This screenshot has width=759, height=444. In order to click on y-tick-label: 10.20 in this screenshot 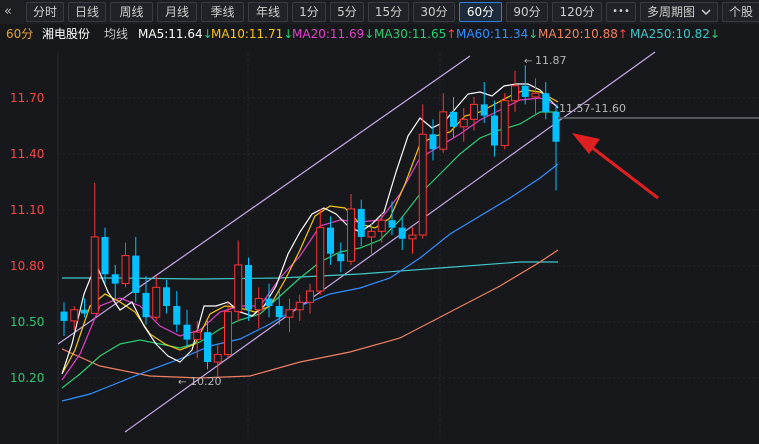, I will do `click(27, 378)`.